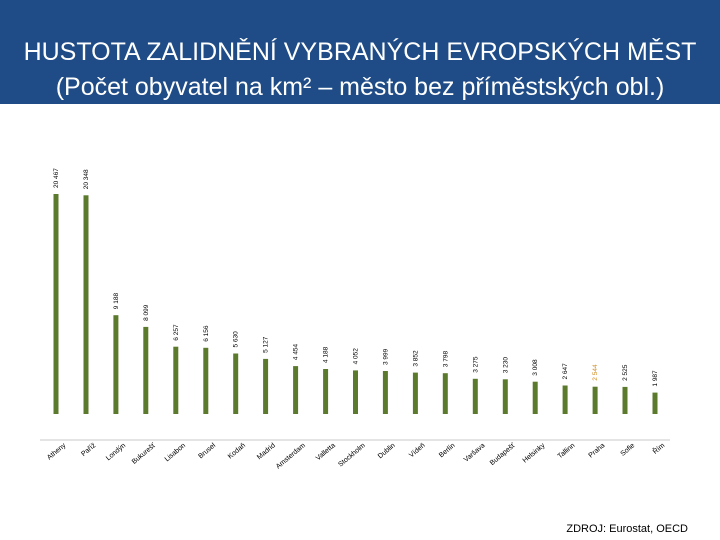 This screenshot has height=540, width=720. What do you see at coordinates (352, 455) in the screenshot?
I see `category-label-stockholm: Stockholm` at bounding box center [352, 455].